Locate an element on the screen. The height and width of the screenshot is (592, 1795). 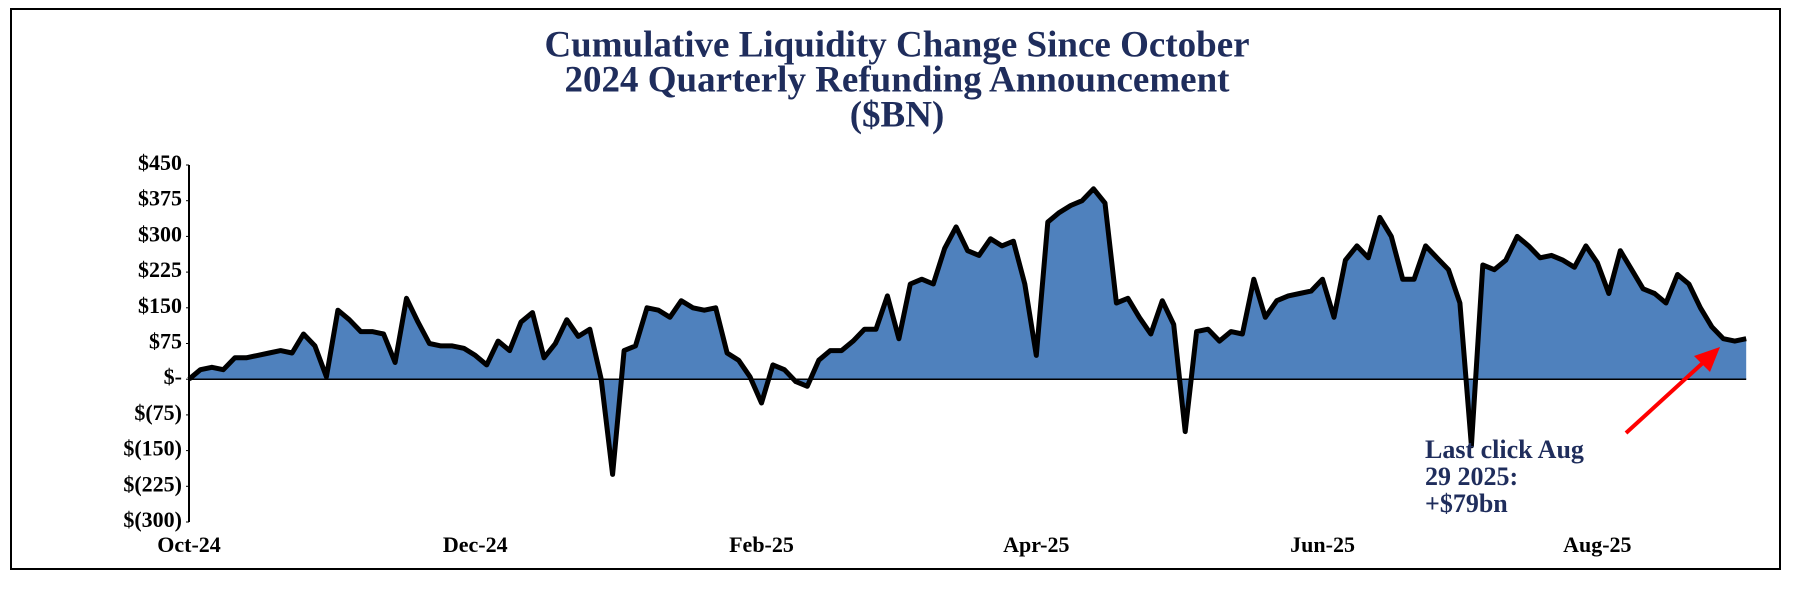
chart-title: 2024 Quarterly Refunding Announcement is located at coordinates (897, 79).